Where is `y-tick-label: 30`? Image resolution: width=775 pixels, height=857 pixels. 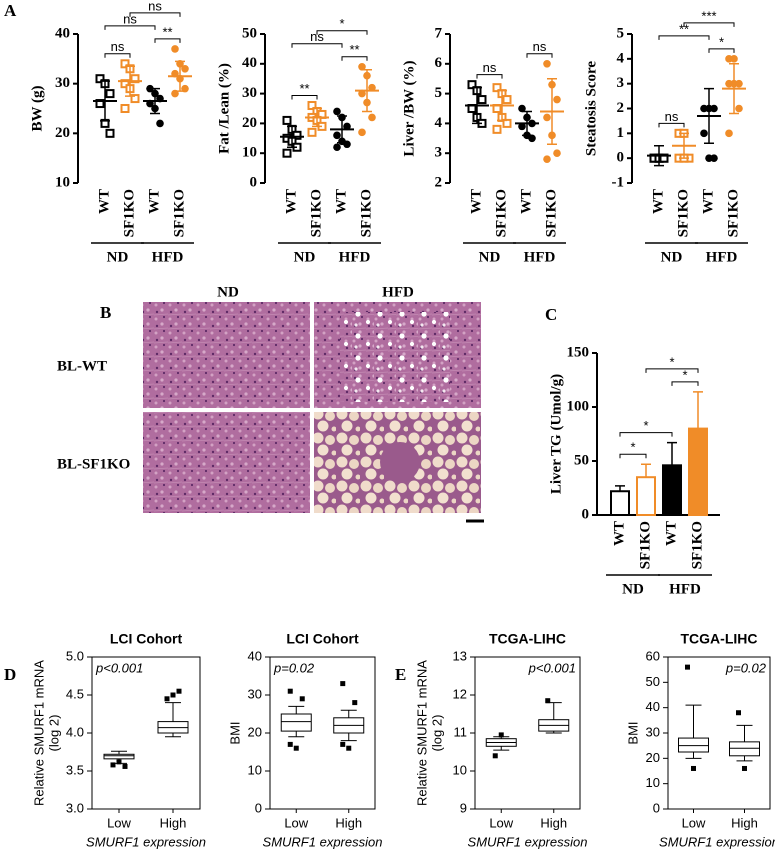
y-tick-label: 30 is located at coordinates (249, 93).